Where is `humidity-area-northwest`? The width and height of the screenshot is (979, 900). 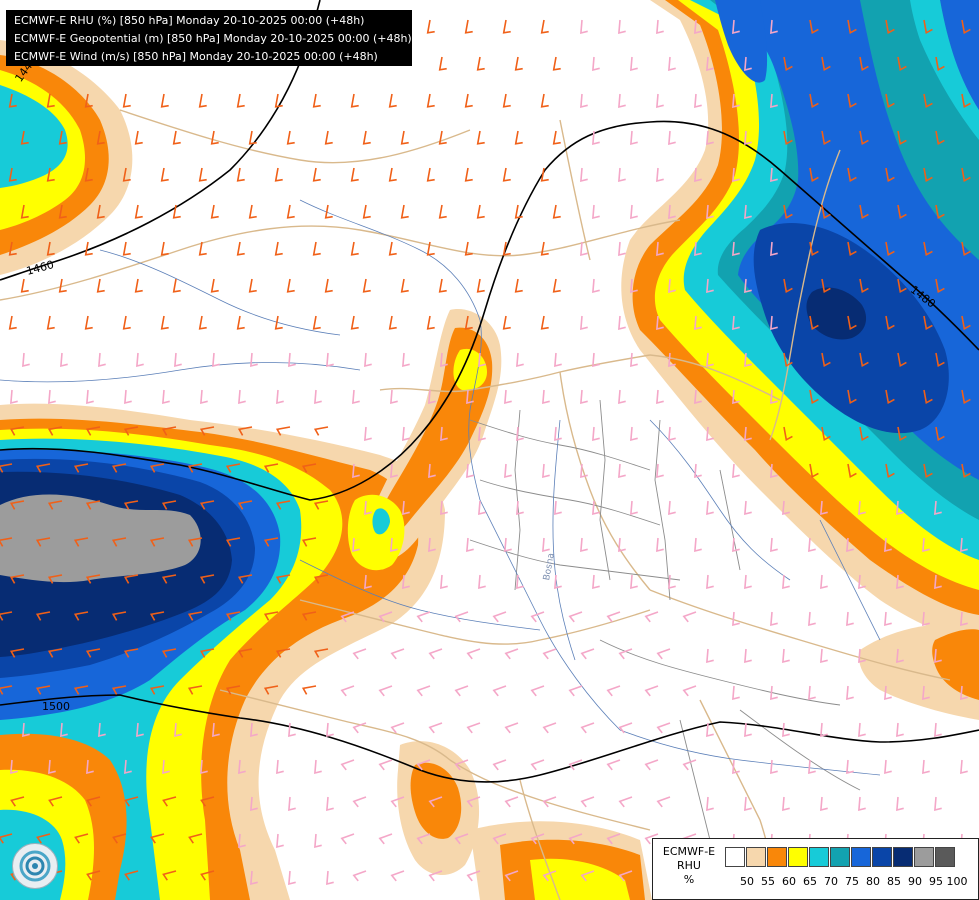 humidity-area-northwest is located at coordinates (66, 157).